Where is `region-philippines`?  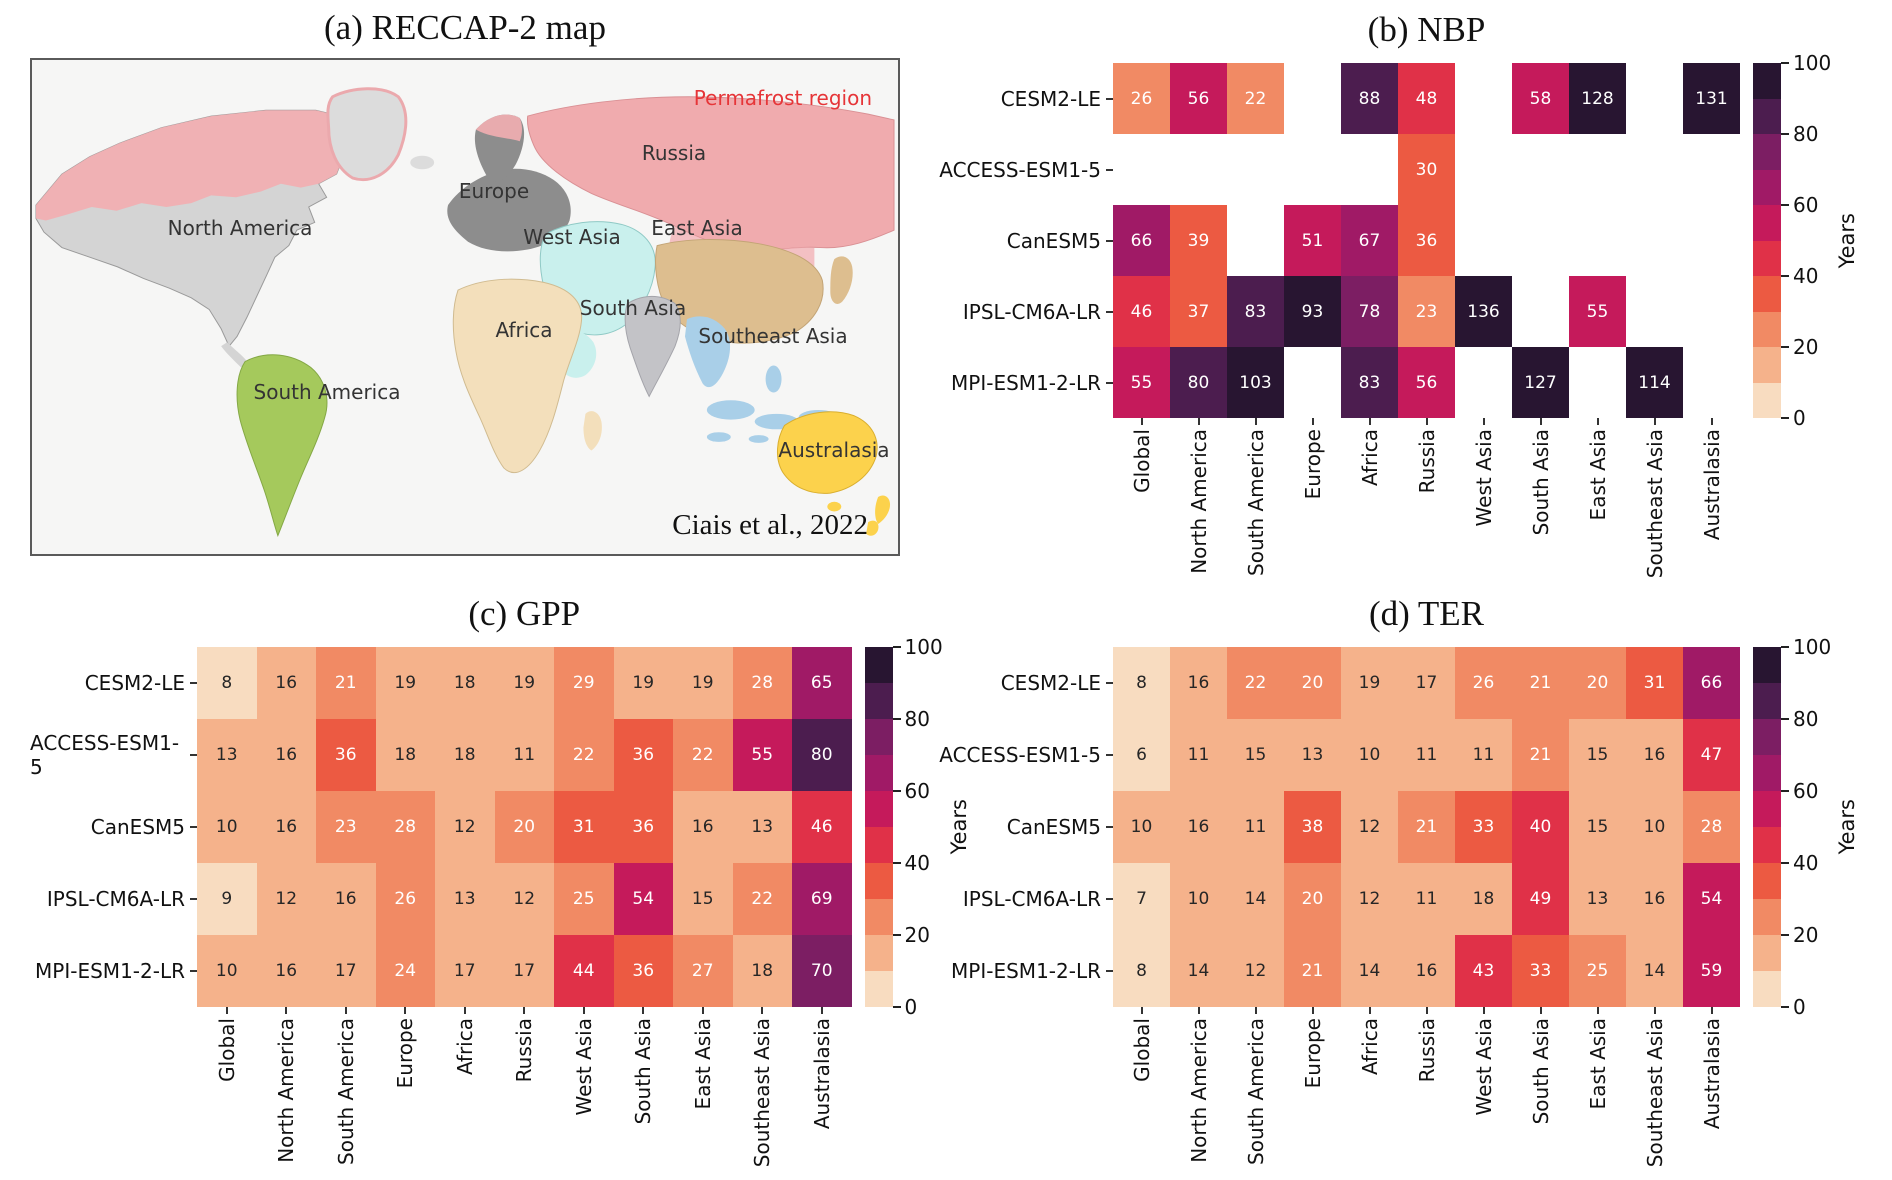
region-philippines is located at coordinates (773, 379).